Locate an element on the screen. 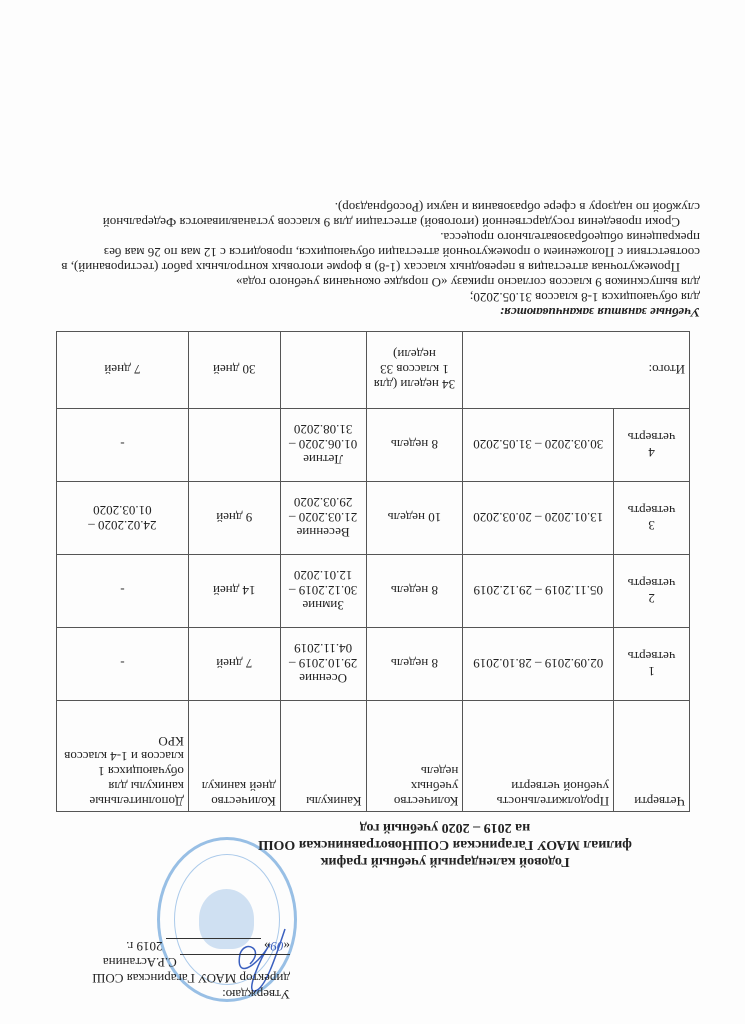 The height and width of the screenshot is (1024, 745). total-holidays is located at coordinates (323, 370).